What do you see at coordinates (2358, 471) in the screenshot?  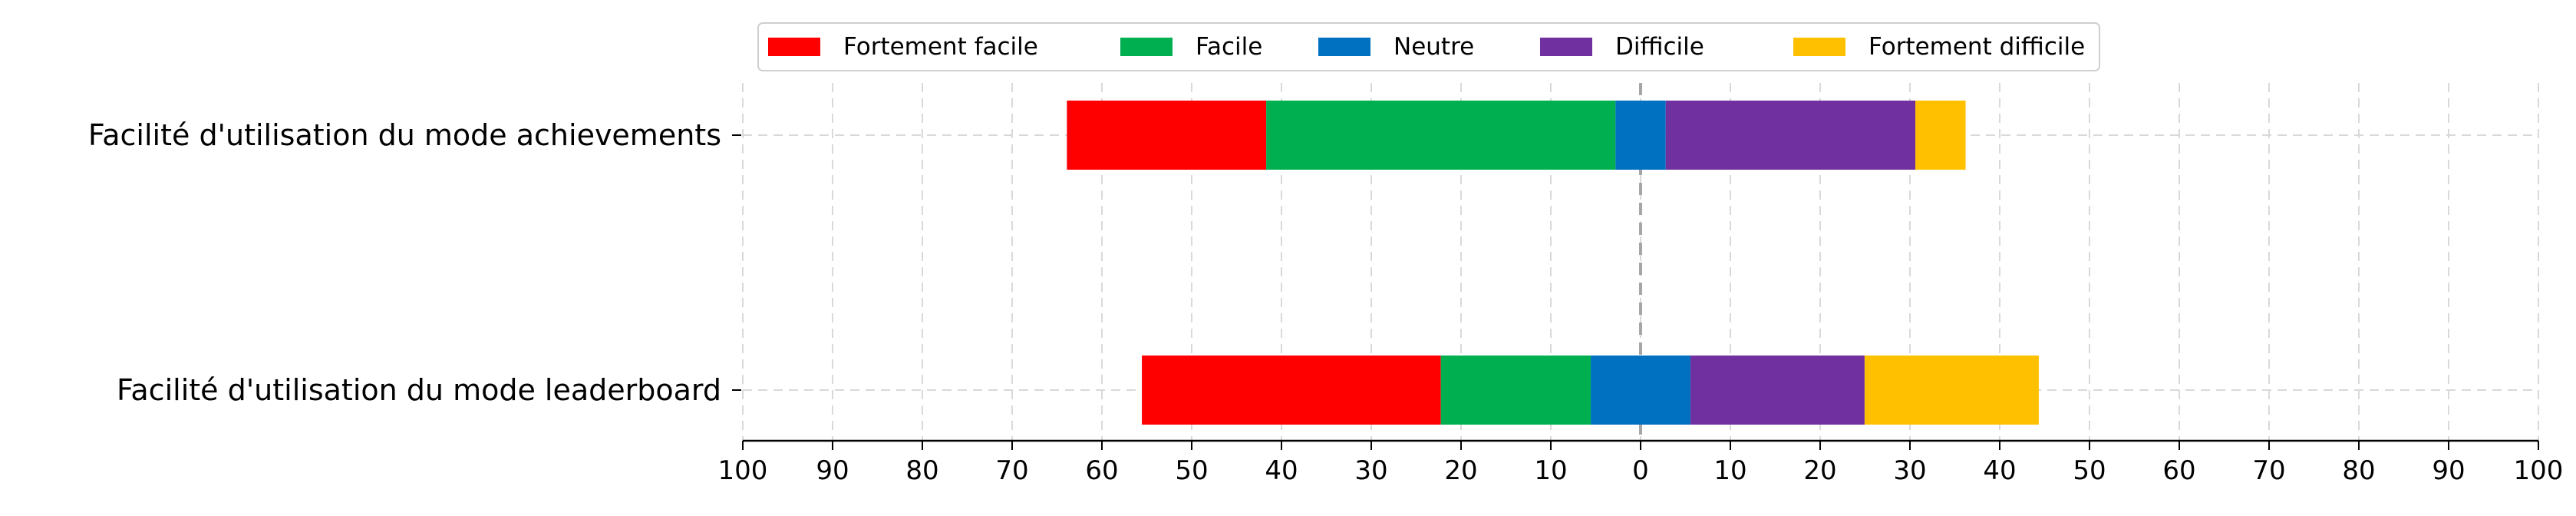 I see `x-tick-label-18: 80` at bounding box center [2358, 471].